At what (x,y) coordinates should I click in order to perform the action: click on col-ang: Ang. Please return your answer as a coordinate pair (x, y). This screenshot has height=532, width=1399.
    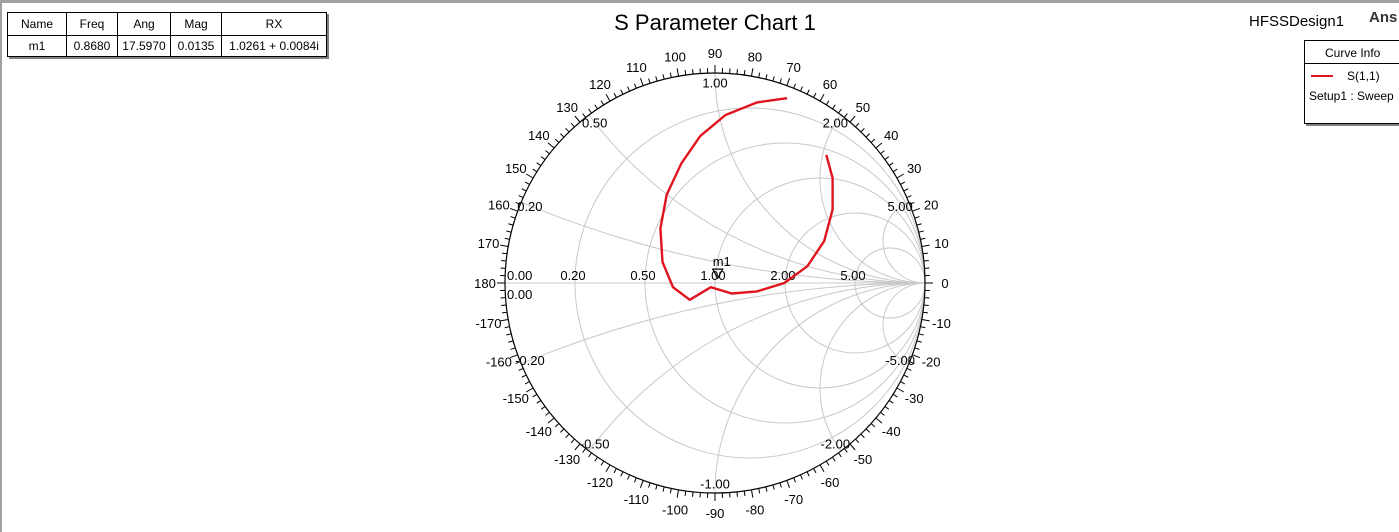
    Looking at the image, I should click on (144, 24).